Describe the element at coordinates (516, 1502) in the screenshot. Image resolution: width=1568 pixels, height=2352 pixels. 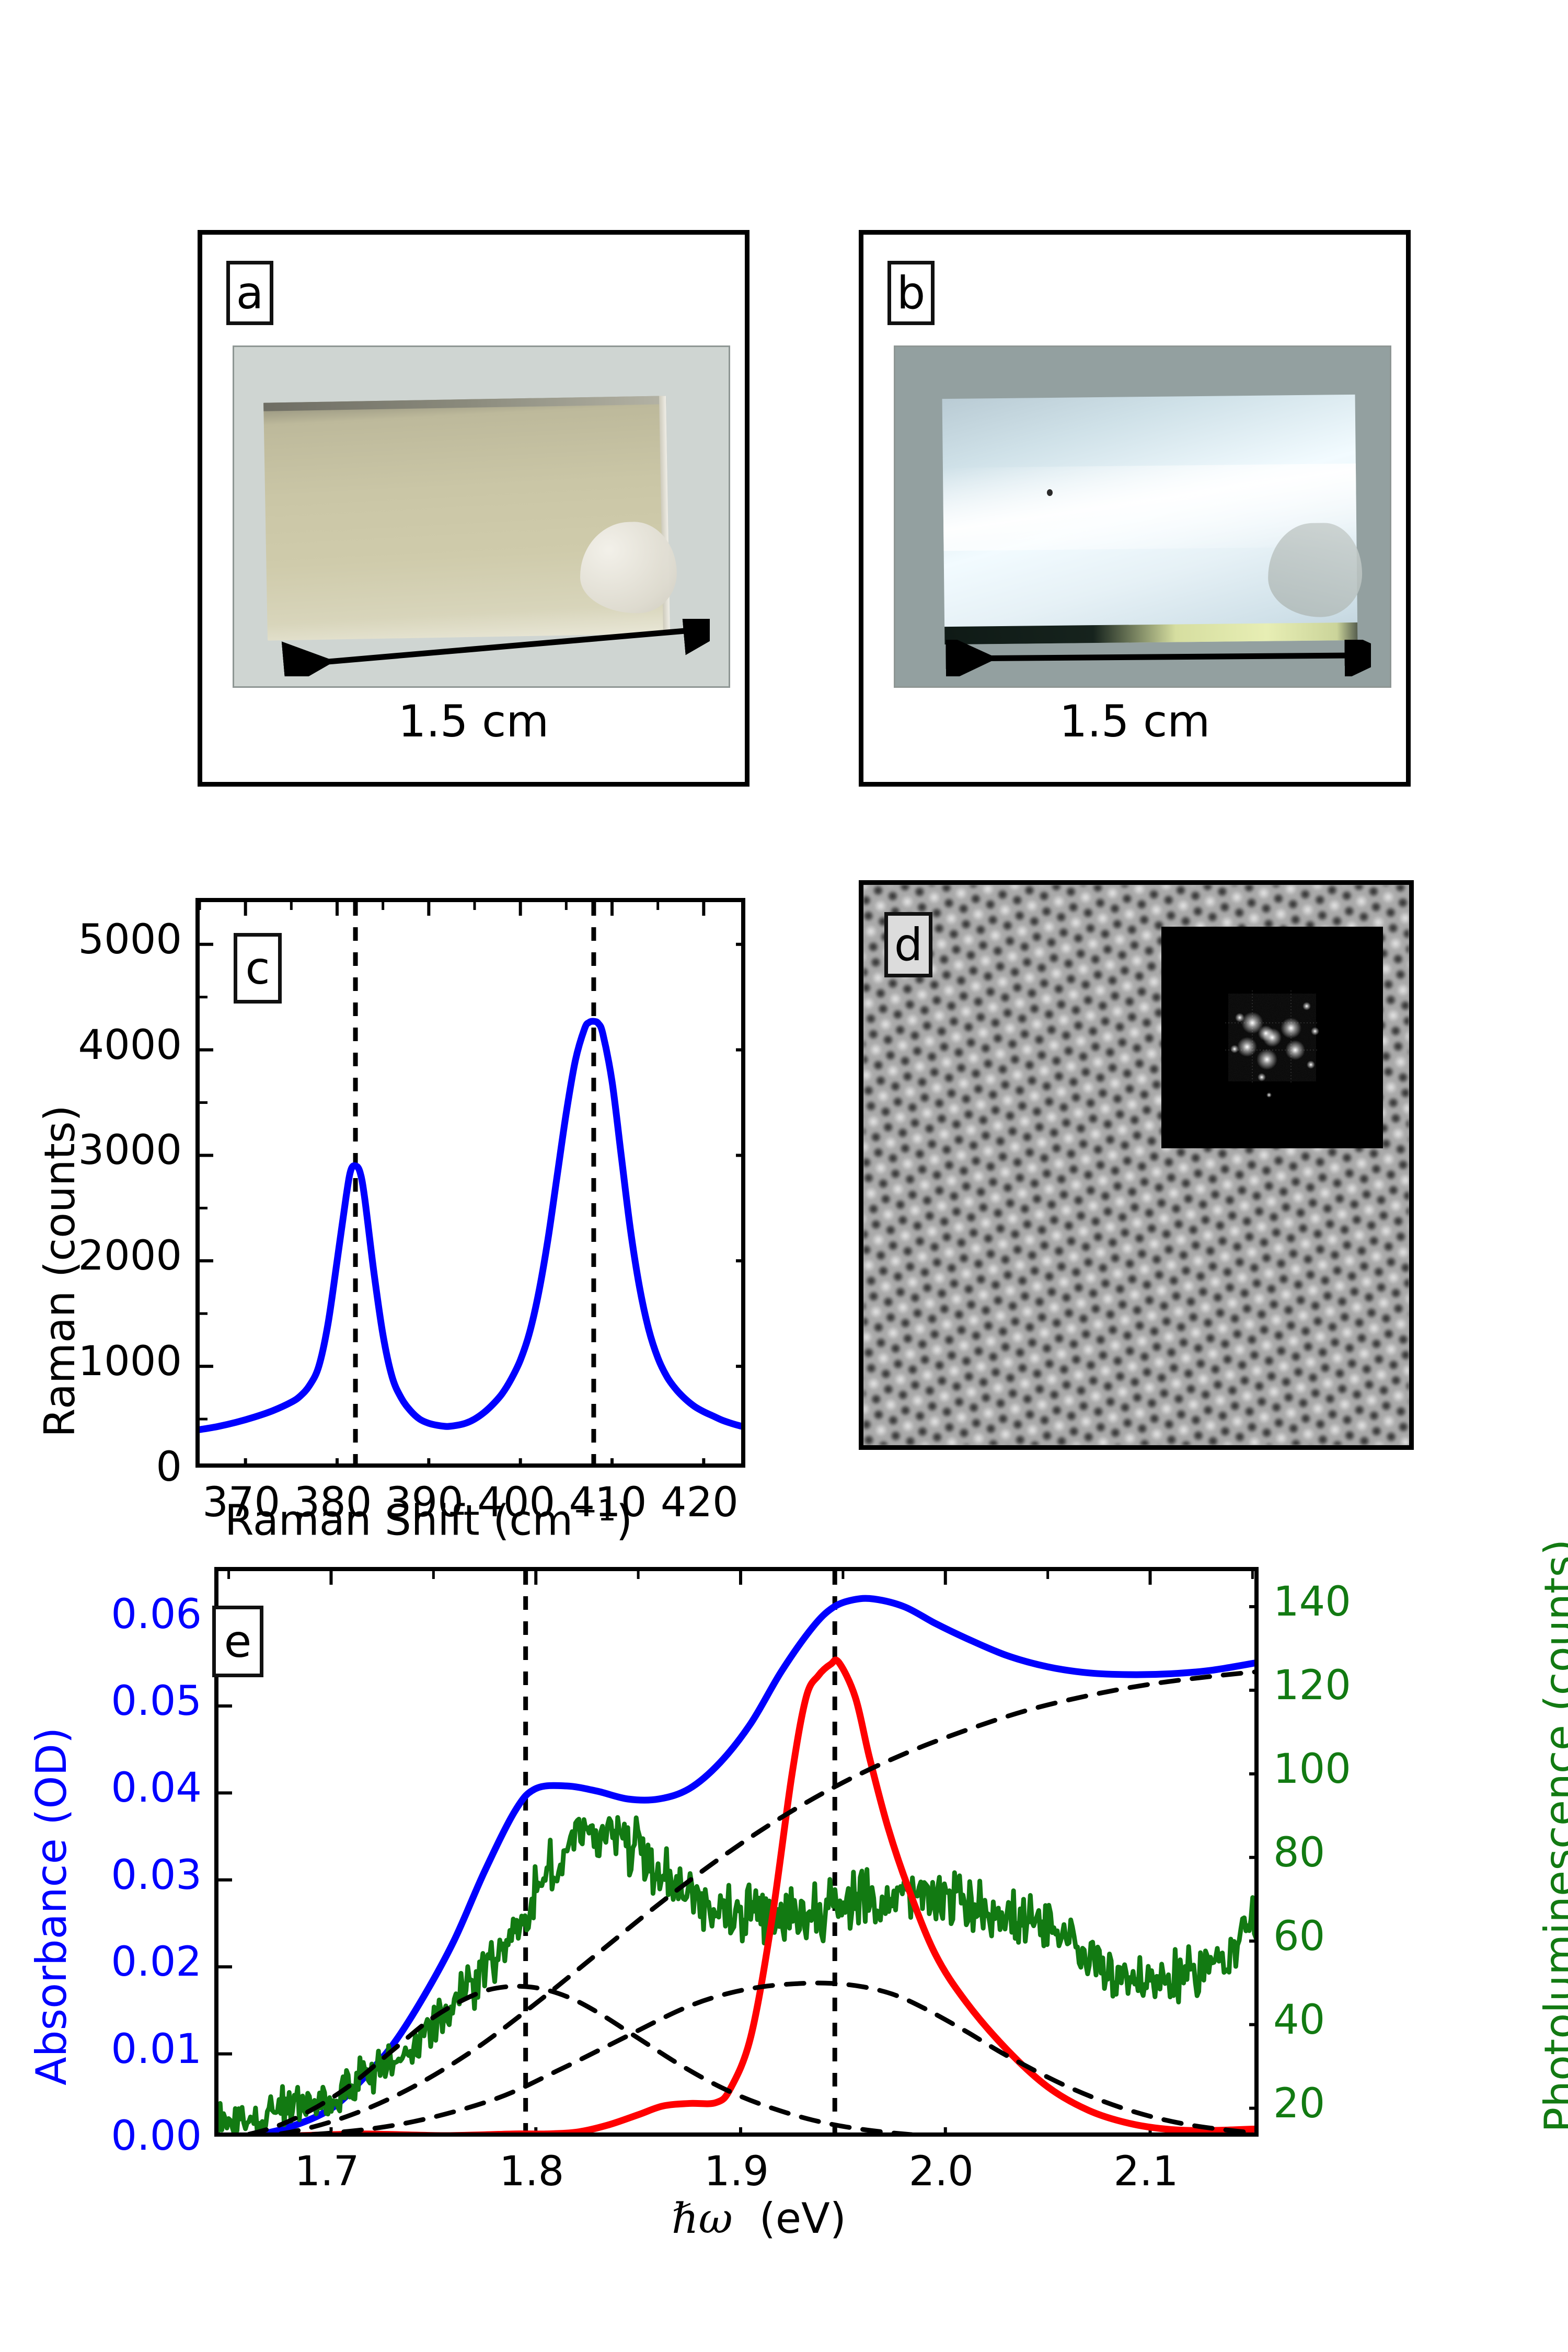
I see `panel-c-xtick: 400` at that location.